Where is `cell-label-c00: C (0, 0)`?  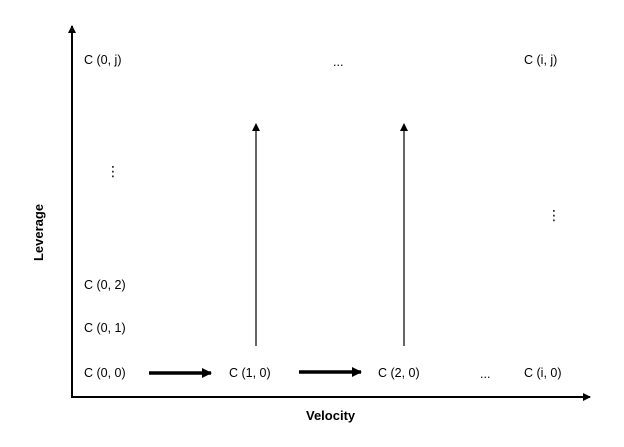 cell-label-c00: C (0, 0) is located at coordinates (105, 373).